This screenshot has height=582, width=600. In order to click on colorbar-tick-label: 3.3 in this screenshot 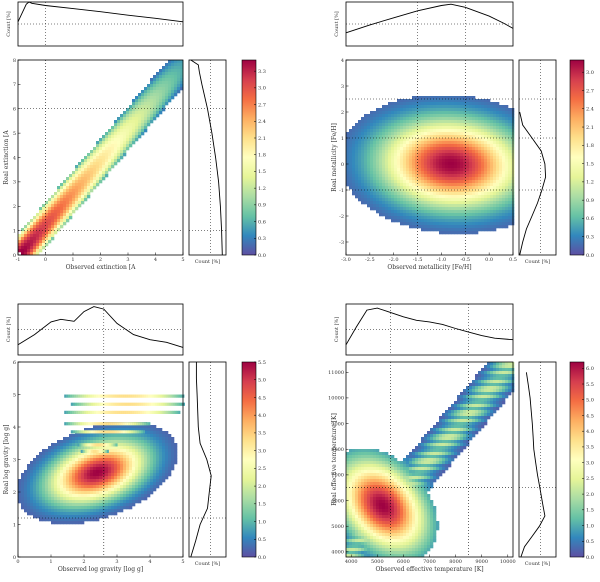, I will do `click(262, 72)`.